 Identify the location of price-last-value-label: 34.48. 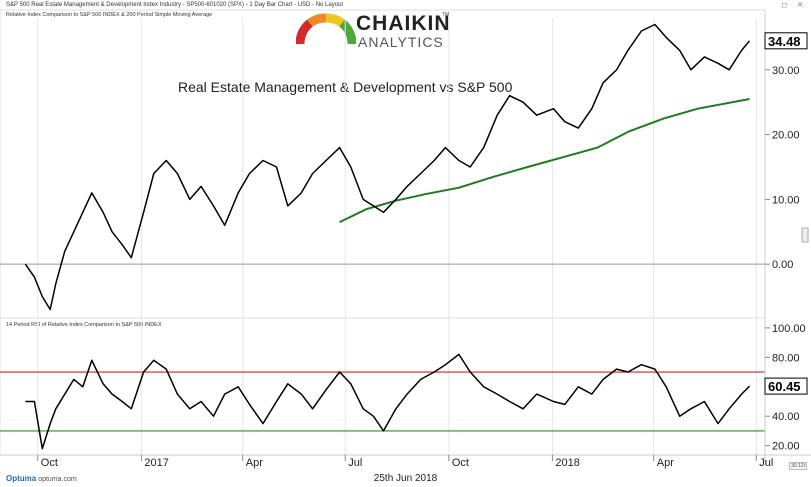
(784, 41).